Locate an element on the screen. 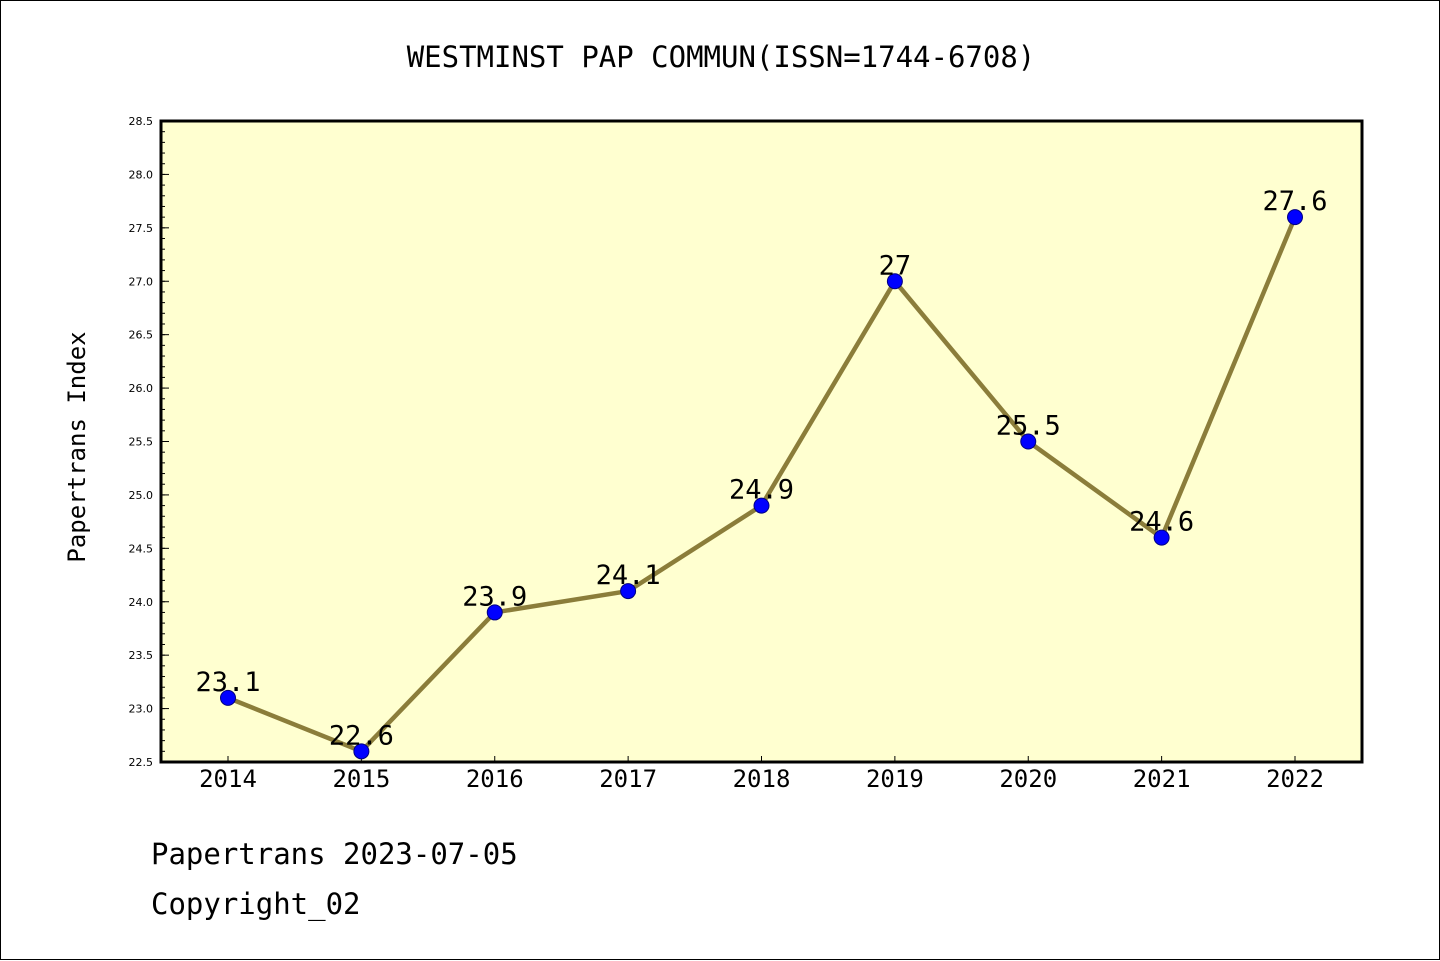  x-tick-label: 2021 is located at coordinates (1162, 779).